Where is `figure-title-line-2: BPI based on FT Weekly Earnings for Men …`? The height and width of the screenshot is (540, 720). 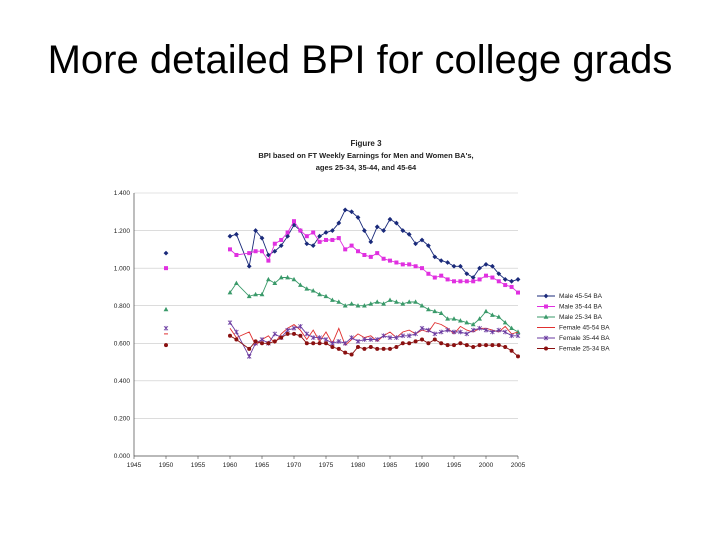 figure-title-line-2: BPI based on FT Weekly Earnings for Men … is located at coordinates (365, 155).